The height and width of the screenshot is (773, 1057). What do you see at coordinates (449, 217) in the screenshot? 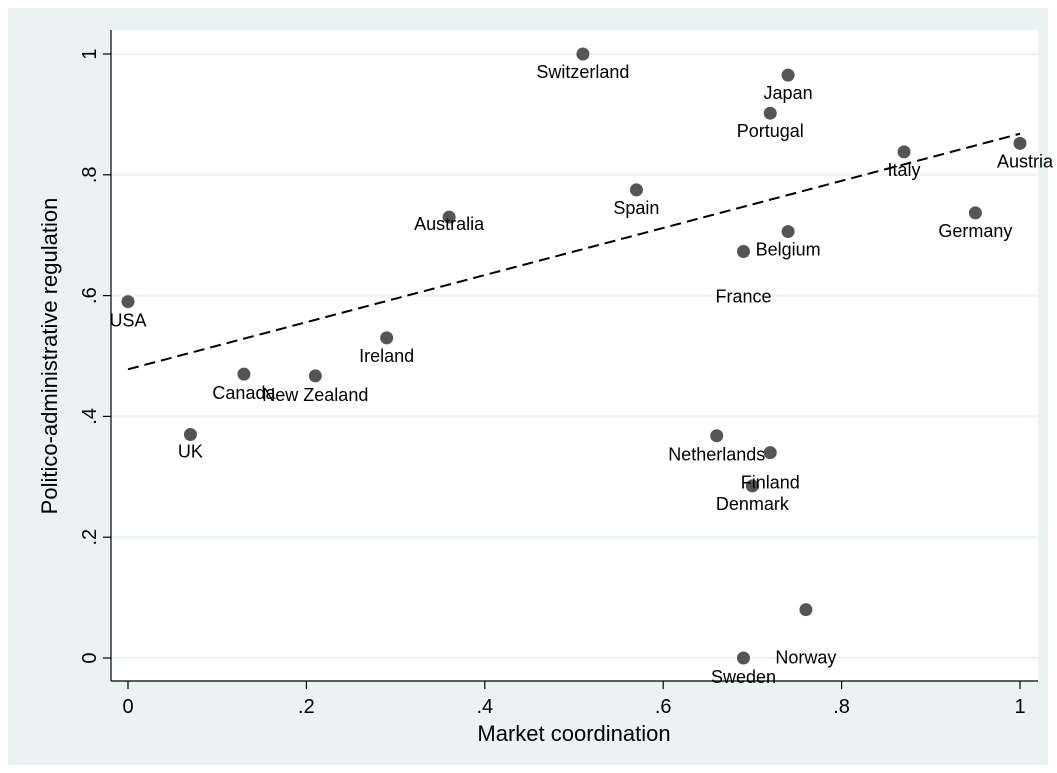
I see `point-australia` at bounding box center [449, 217].